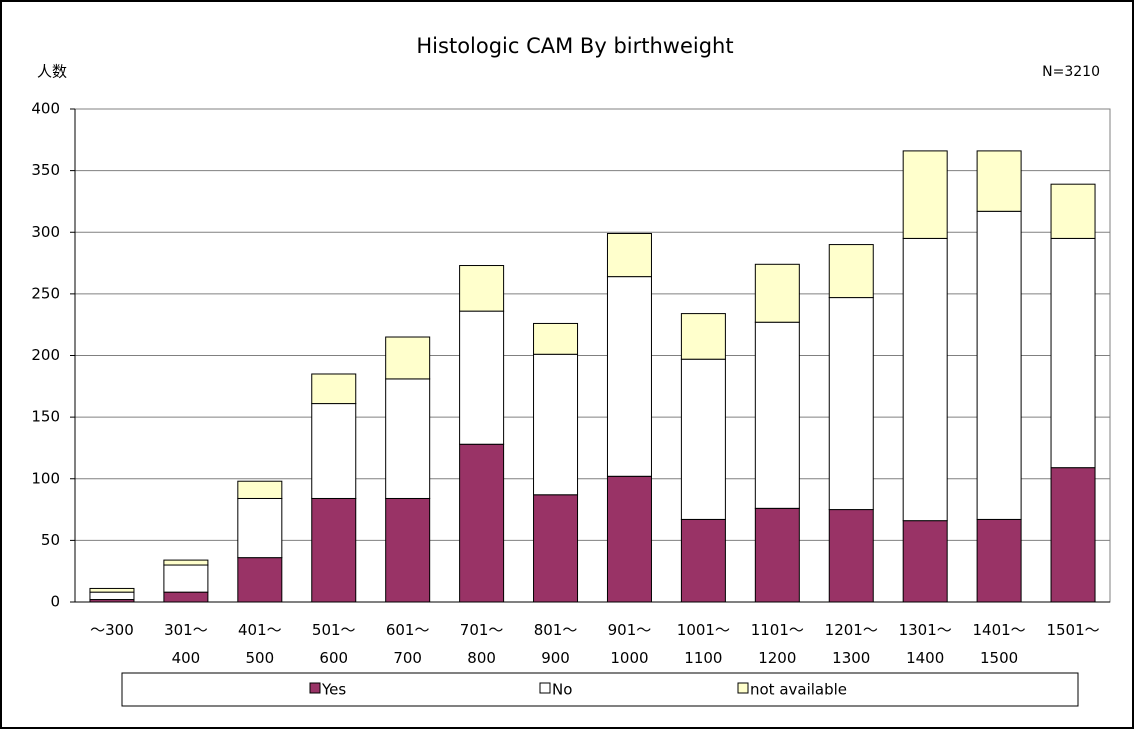 The image size is (1134, 733). Describe the element at coordinates (630, 644) in the screenshot. I see `x-tick-label: 901～ 1000` at that location.